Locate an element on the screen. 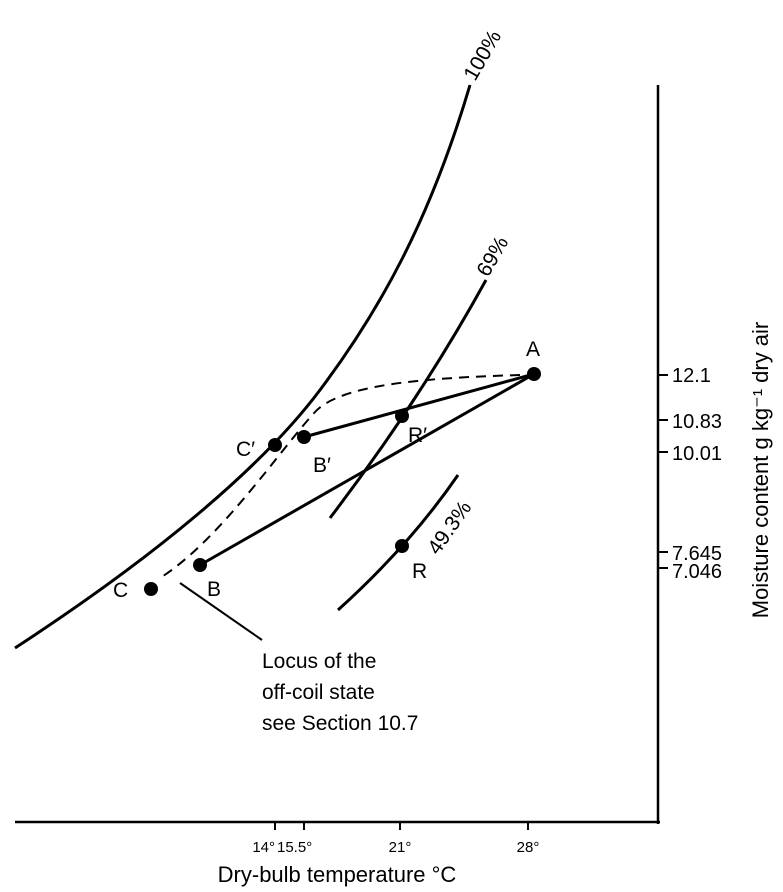  curve-label-100: 100% is located at coordinates (482, 55).